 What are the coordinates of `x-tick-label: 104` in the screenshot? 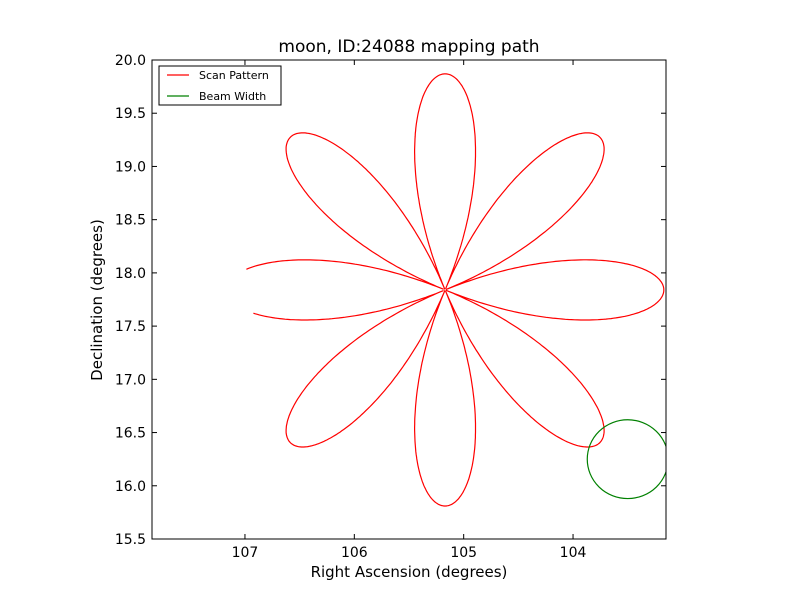 It's located at (573, 553).